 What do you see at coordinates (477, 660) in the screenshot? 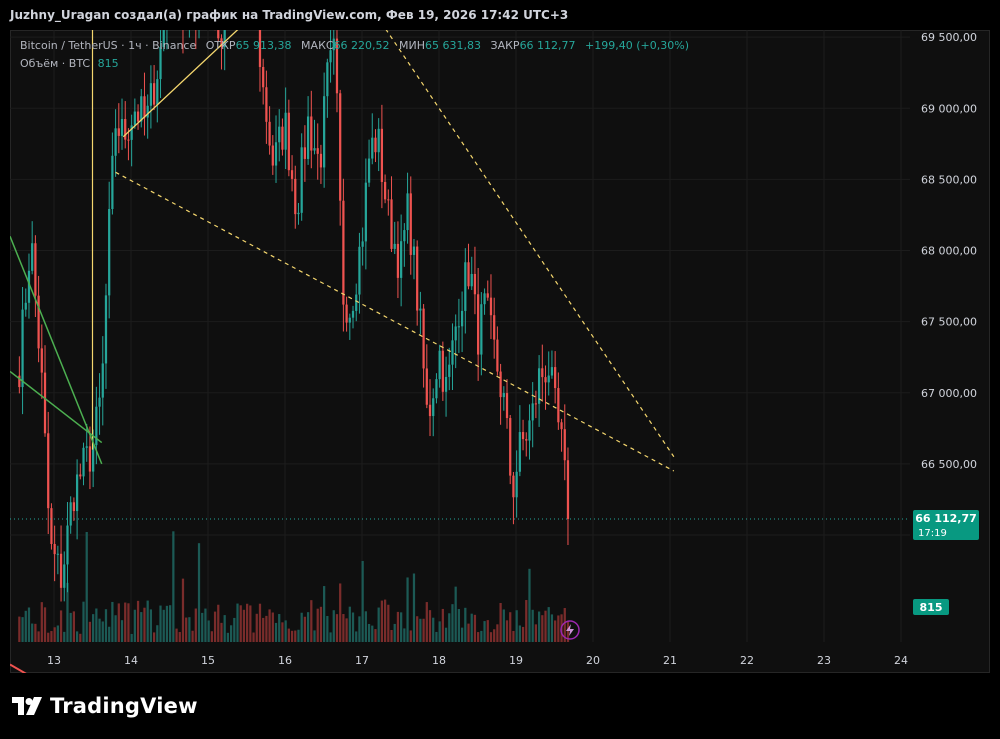
I see `time-axis: 13 14 15 16 17 18 19 20 21 22 23 24` at bounding box center [477, 660].